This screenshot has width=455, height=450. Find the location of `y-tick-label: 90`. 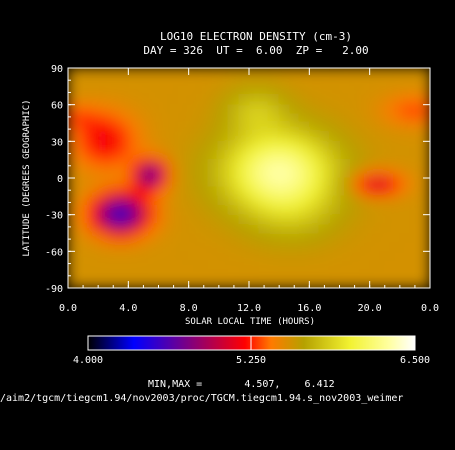

y-tick-label: 90 is located at coordinates (57, 69).